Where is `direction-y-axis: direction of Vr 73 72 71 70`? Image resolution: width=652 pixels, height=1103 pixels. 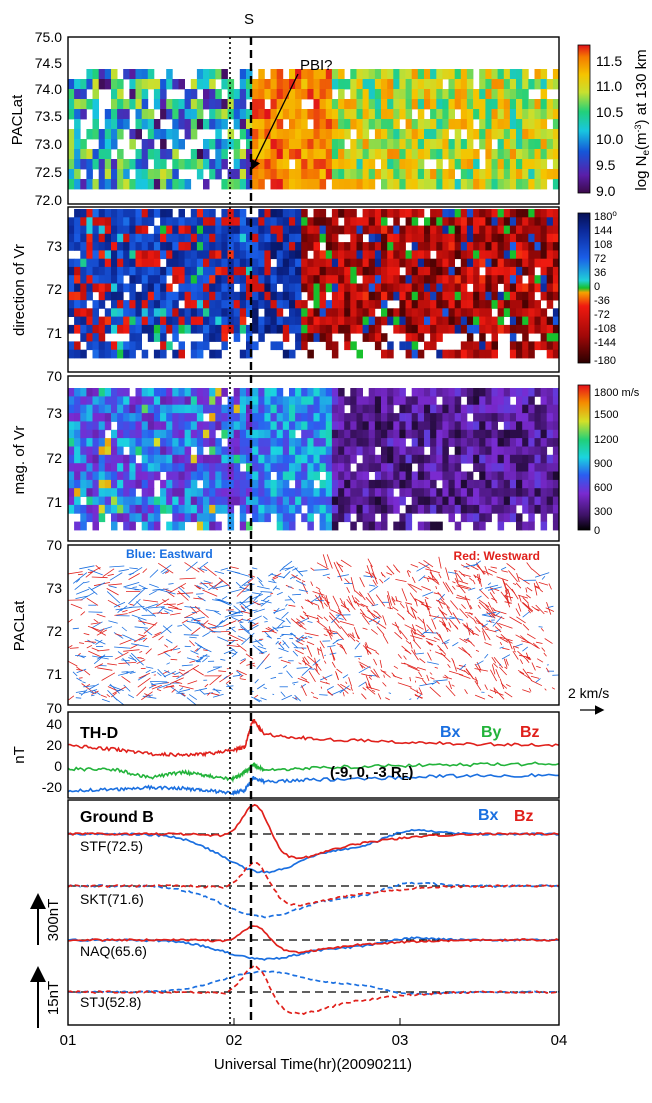
direction-y-axis: direction of Vr 73 72 71 70 is located at coordinates (36, 311).